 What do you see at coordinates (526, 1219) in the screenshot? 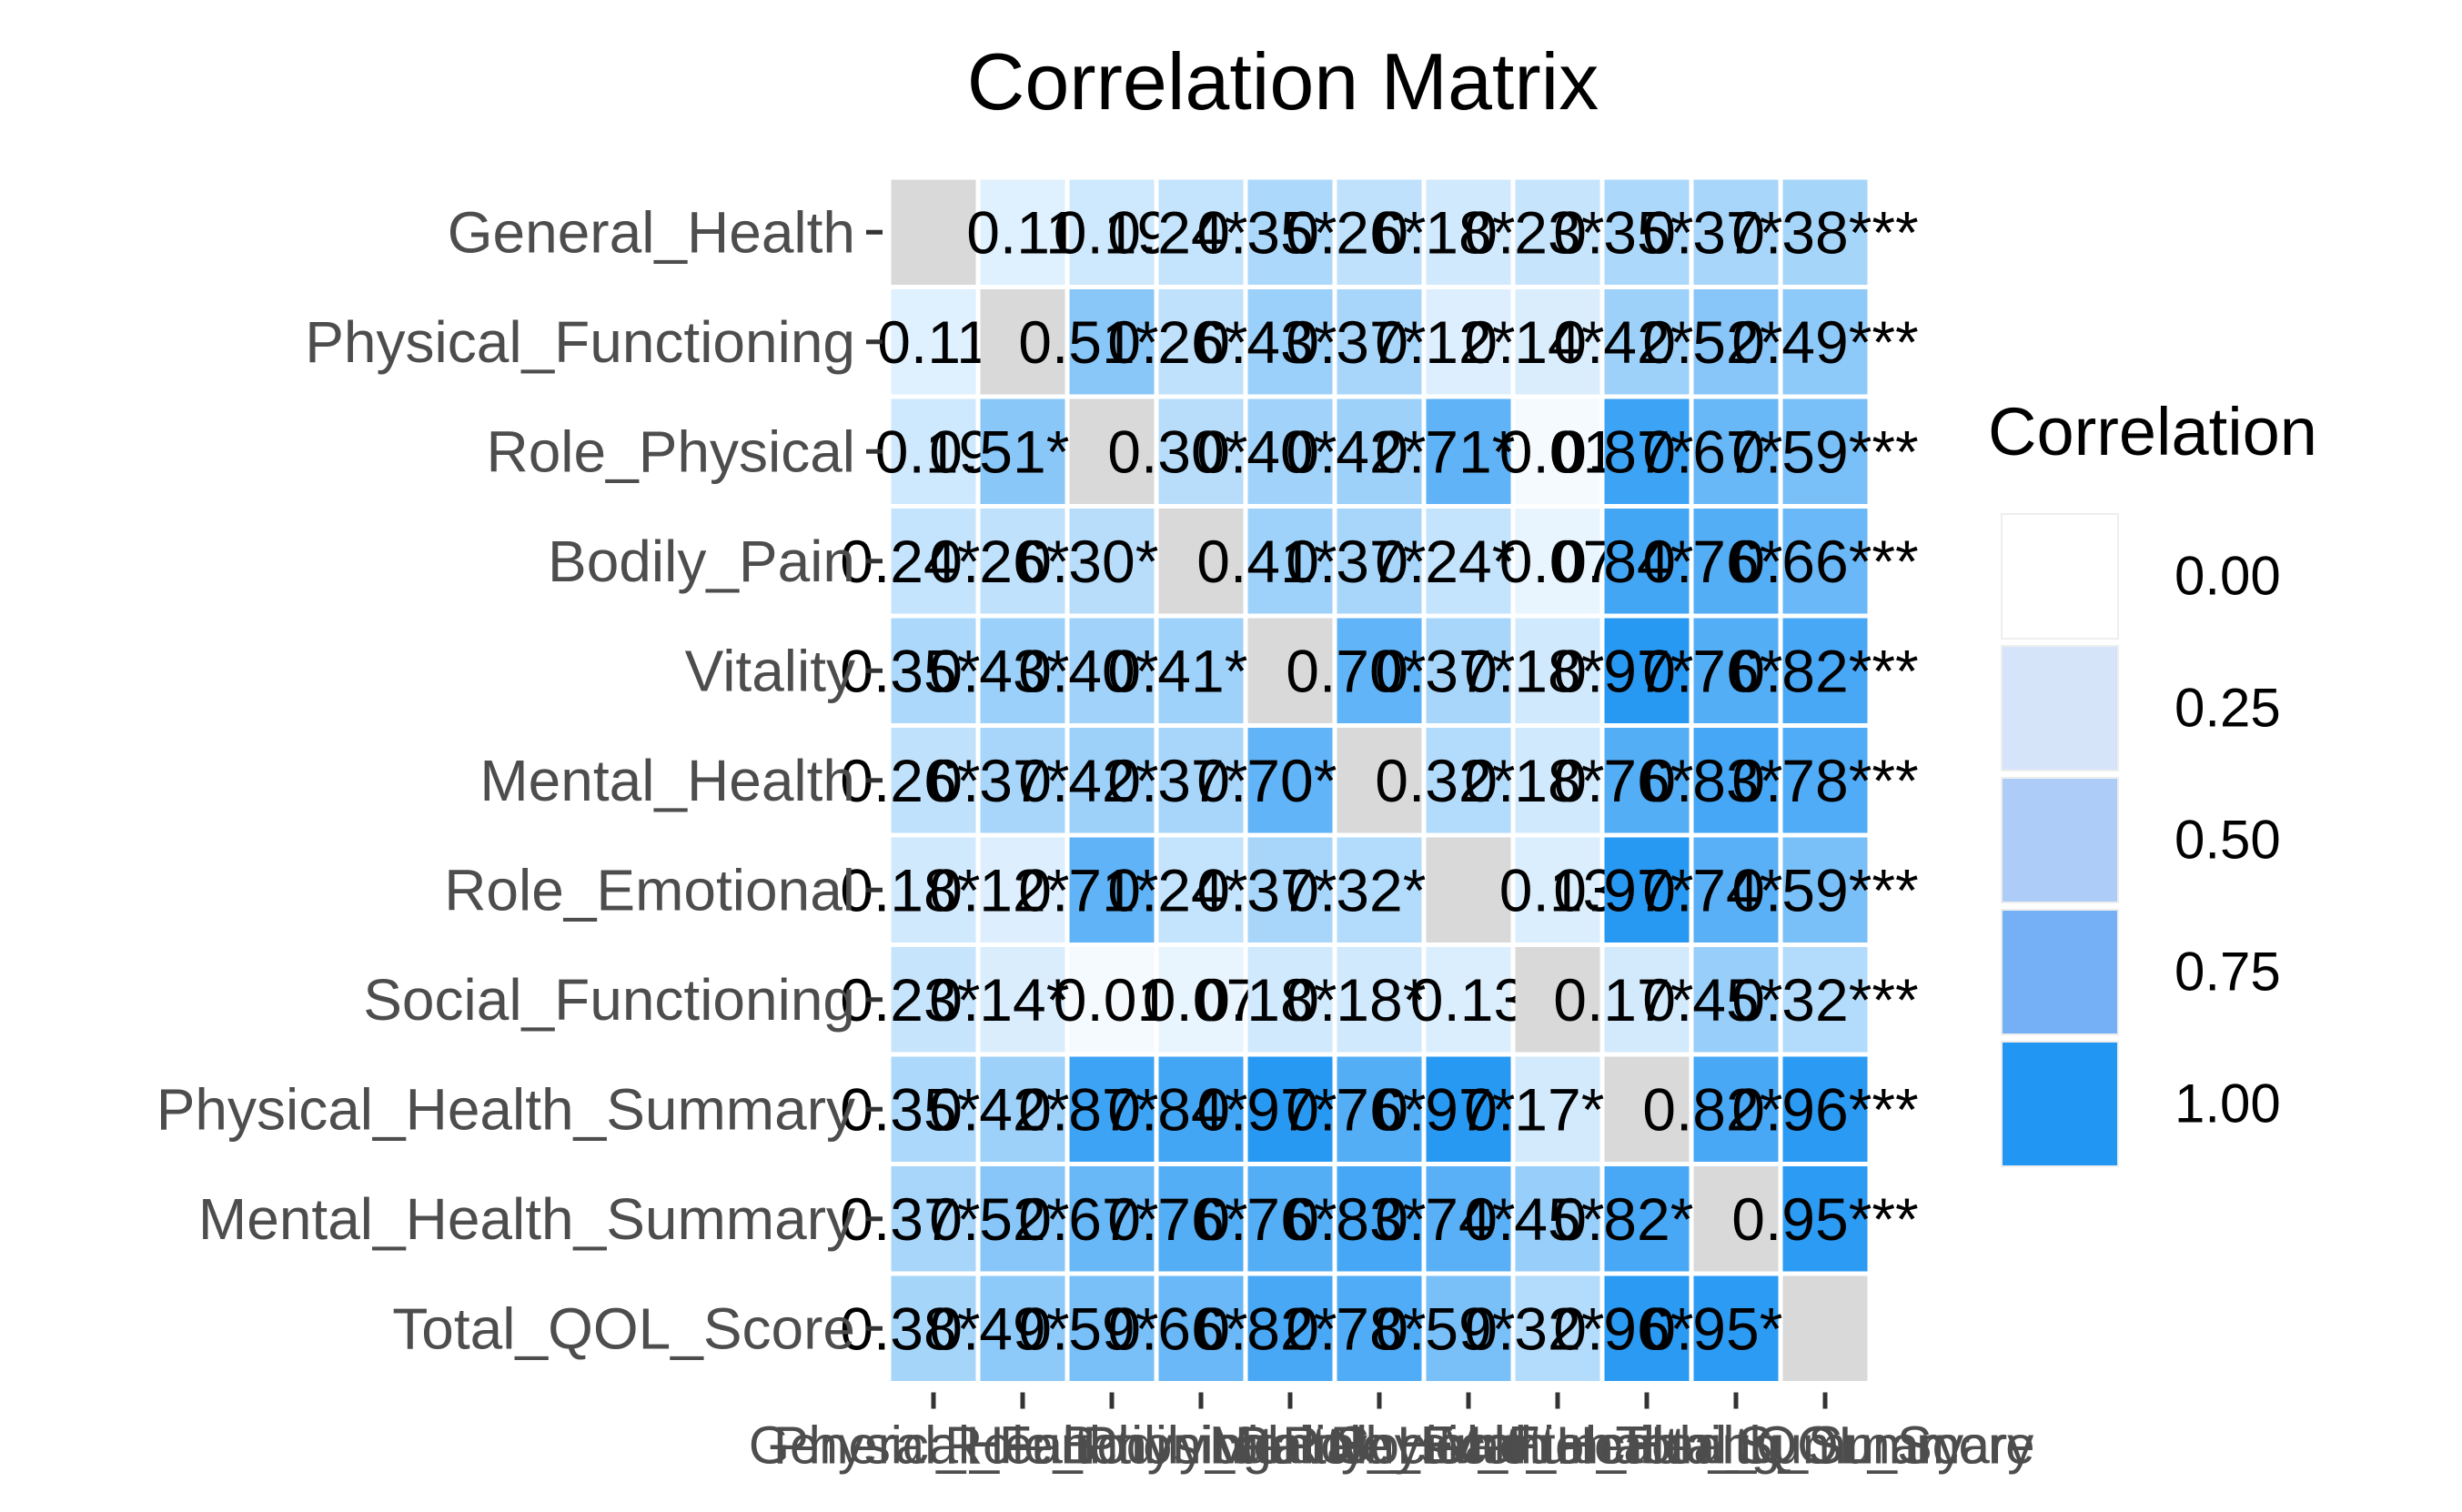
I see `y-axis-label: Mental_Health_Summary` at bounding box center [526, 1219].